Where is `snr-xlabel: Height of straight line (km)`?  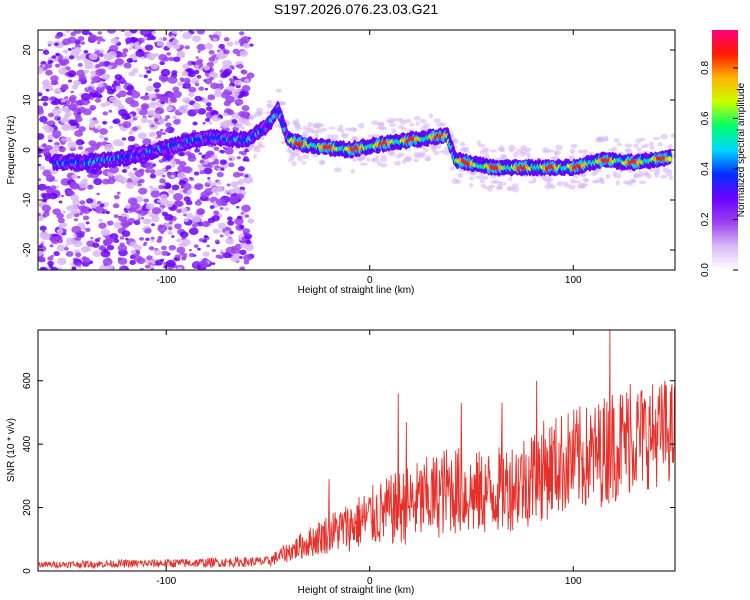 snr-xlabel: Height of straight line (km) is located at coordinates (356, 590).